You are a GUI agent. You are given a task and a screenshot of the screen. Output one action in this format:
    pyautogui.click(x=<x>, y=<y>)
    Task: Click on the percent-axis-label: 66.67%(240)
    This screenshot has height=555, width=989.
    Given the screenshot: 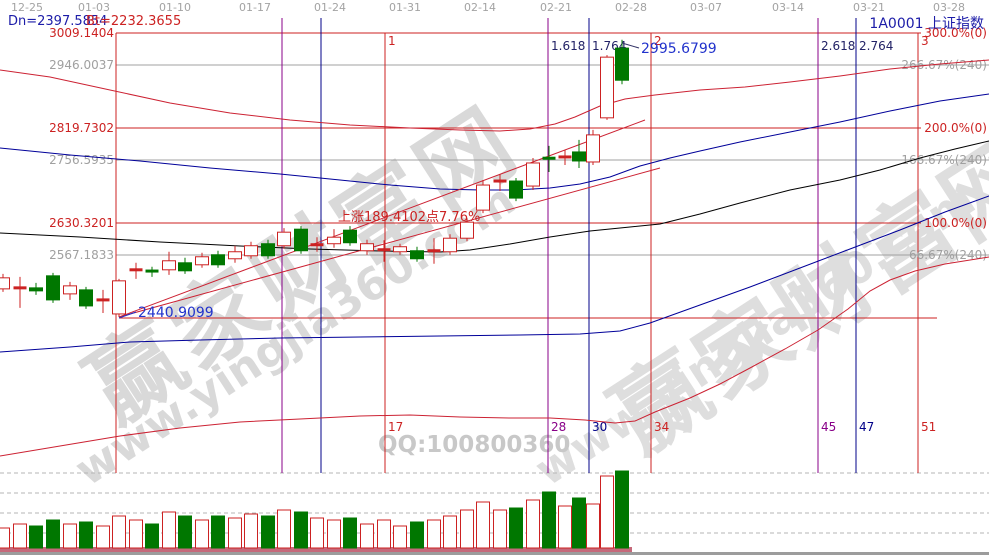 What is the action you would take?
    pyautogui.click(x=948, y=255)
    